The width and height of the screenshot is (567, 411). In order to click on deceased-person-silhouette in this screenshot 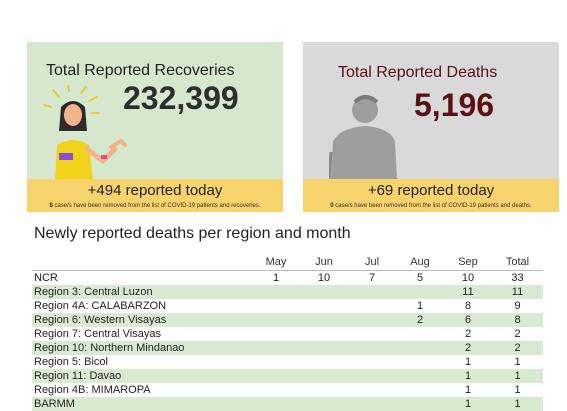, I will do `click(364, 136)`.